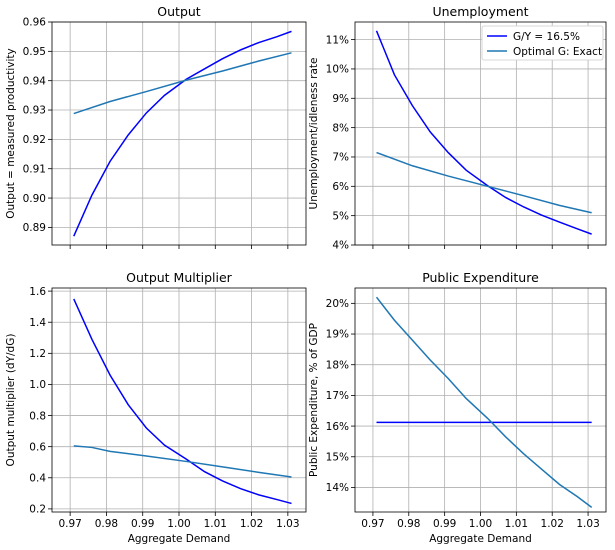  What do you see at coordinates (480, 277) in the screenshot?
I see `chart-title: Public Expenditure` at bounding box center [480, 277].